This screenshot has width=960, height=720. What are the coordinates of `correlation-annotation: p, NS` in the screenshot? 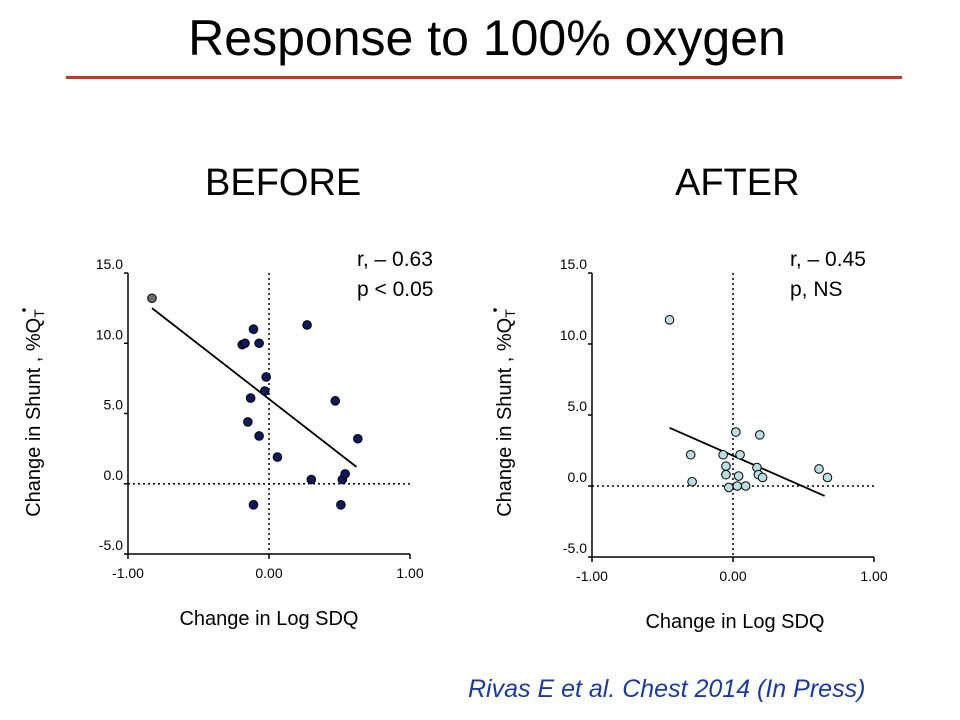 It's located at (816, 289).